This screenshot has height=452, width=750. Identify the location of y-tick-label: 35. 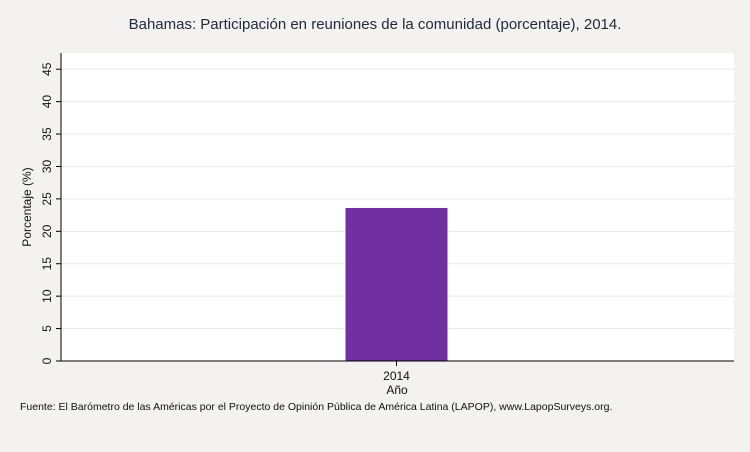
(47, 134).